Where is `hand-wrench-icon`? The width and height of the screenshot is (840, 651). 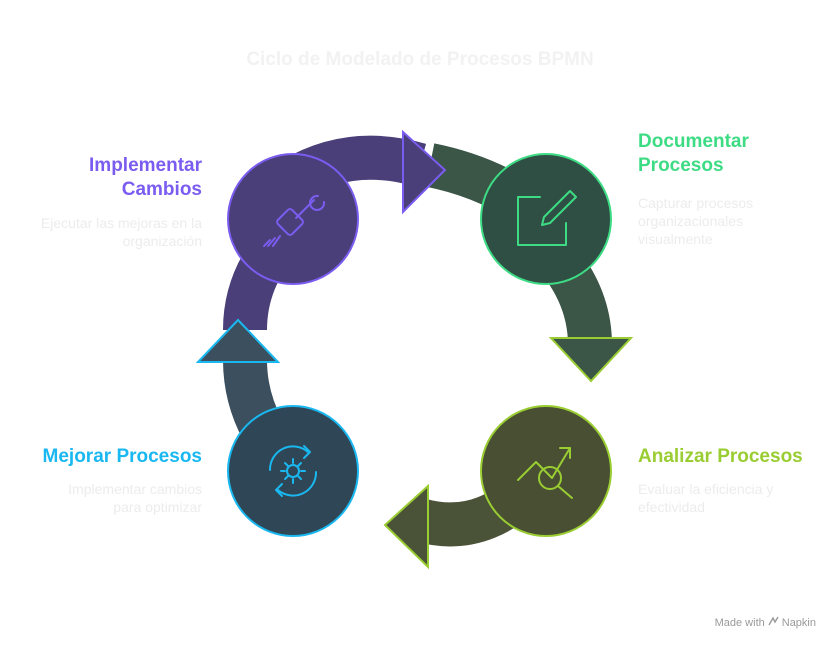 hand-wrench-icon is located at coordinates (294, 220).